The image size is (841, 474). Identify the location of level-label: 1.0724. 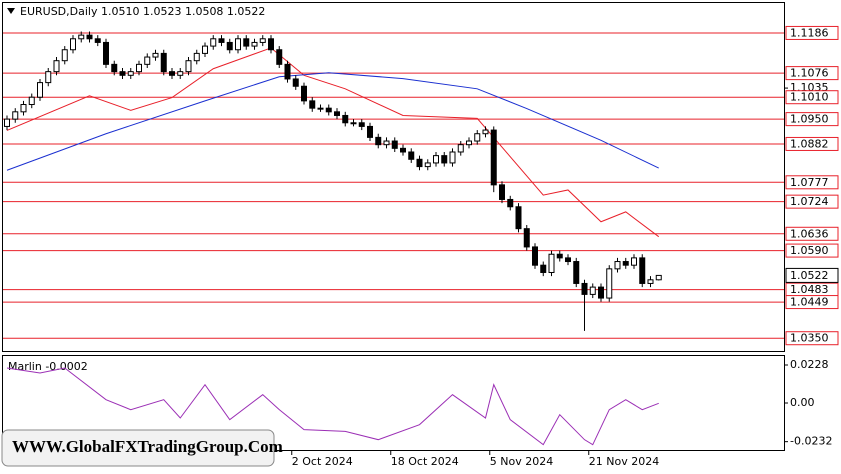
(809, 201).